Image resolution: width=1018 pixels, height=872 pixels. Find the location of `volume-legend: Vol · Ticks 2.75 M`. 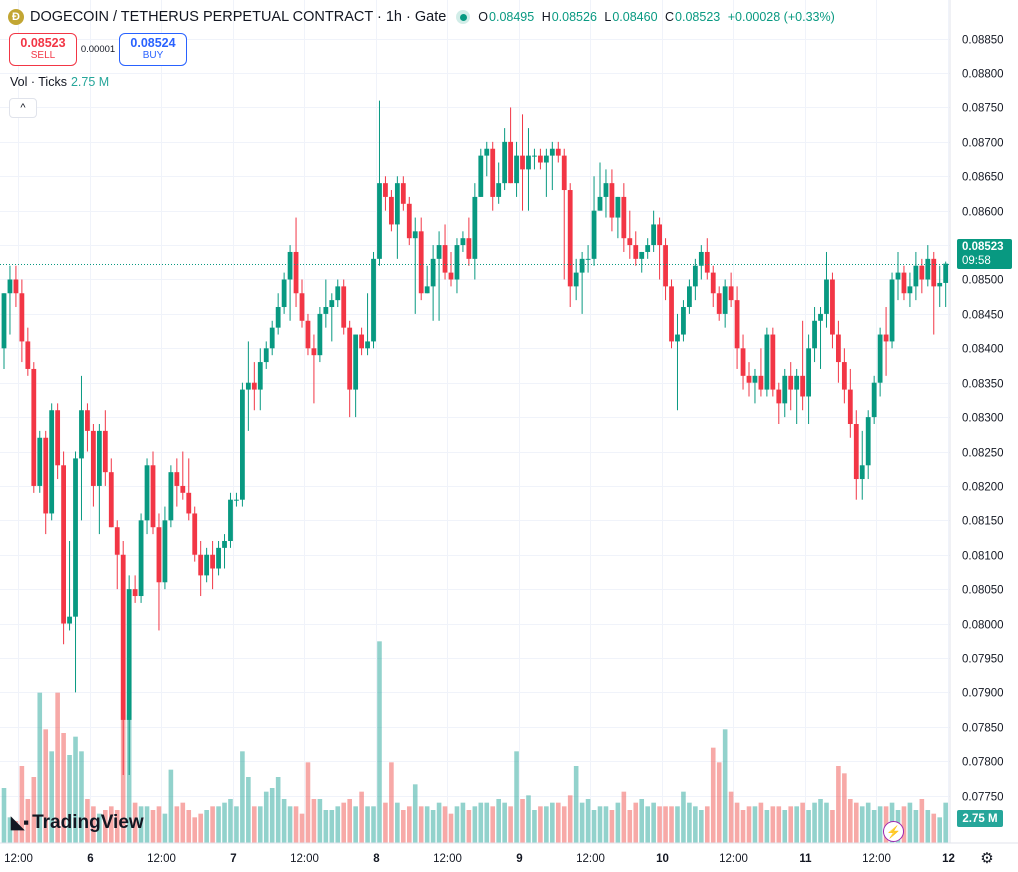

volume-legend: Vol · Ticks 2.75 M is located at coordinates (59, 82).